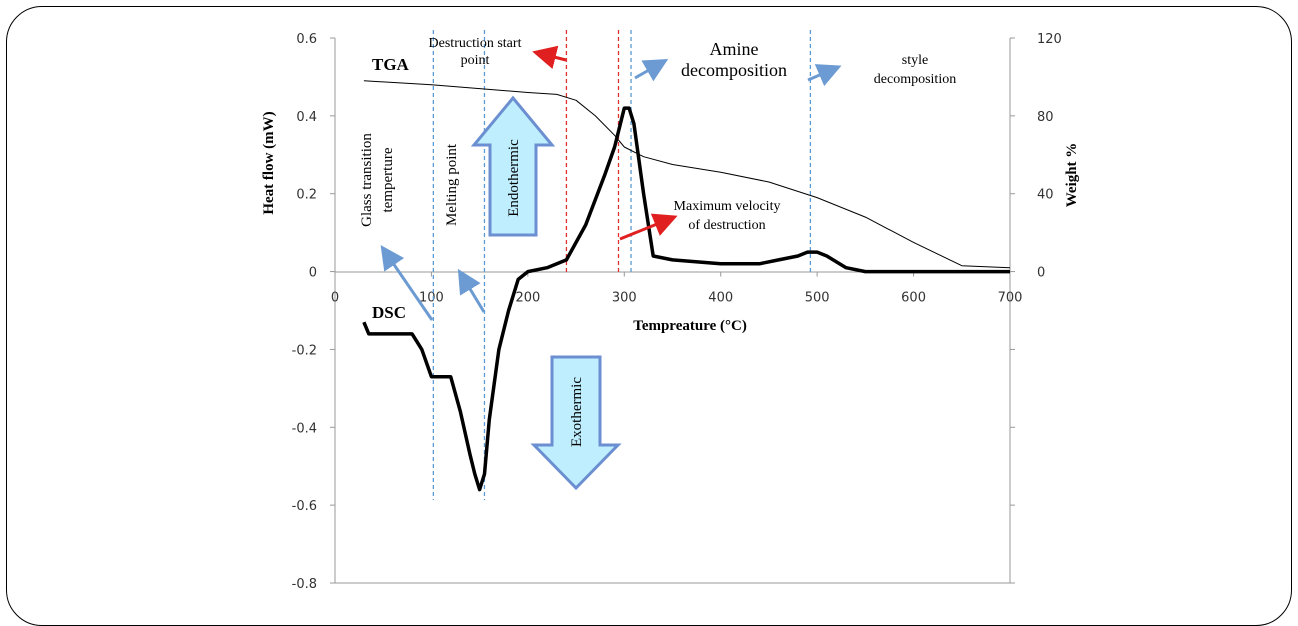 Image resolution: width=1298 pixels, height=626 pixels. What do you see at coordinates (1045, 117) in the screenshot?
I see `y-right-tick-label: 80` at bounding box center [1045, 117].